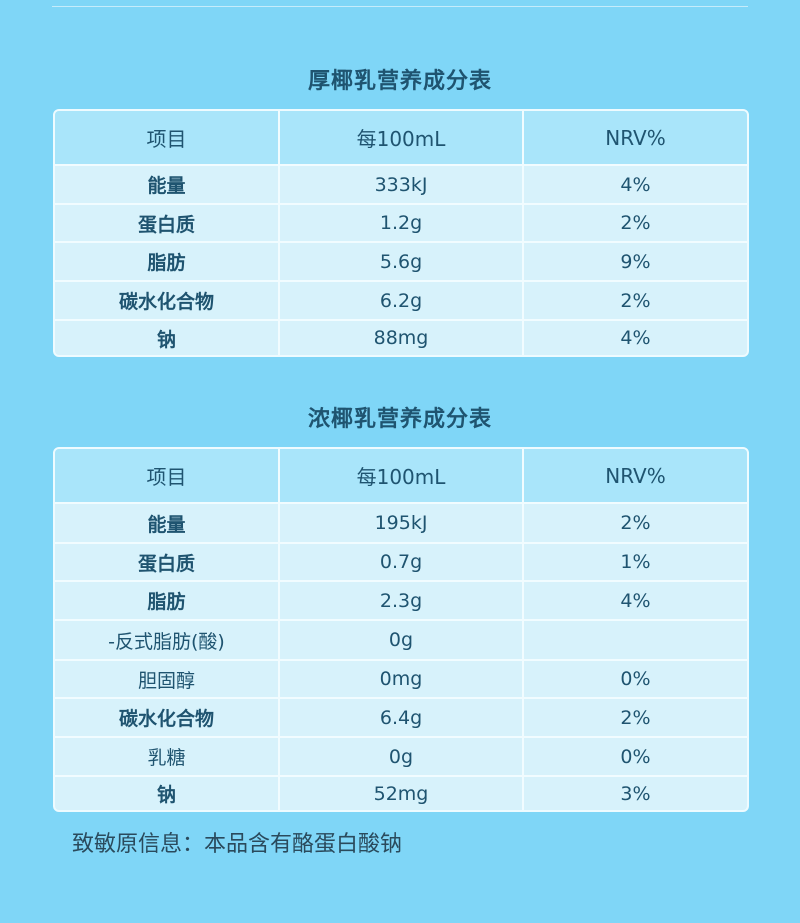 The height and width of the screenshot is (923, 800). I want to click on row-item: 胆固醇, so click(167, 679).